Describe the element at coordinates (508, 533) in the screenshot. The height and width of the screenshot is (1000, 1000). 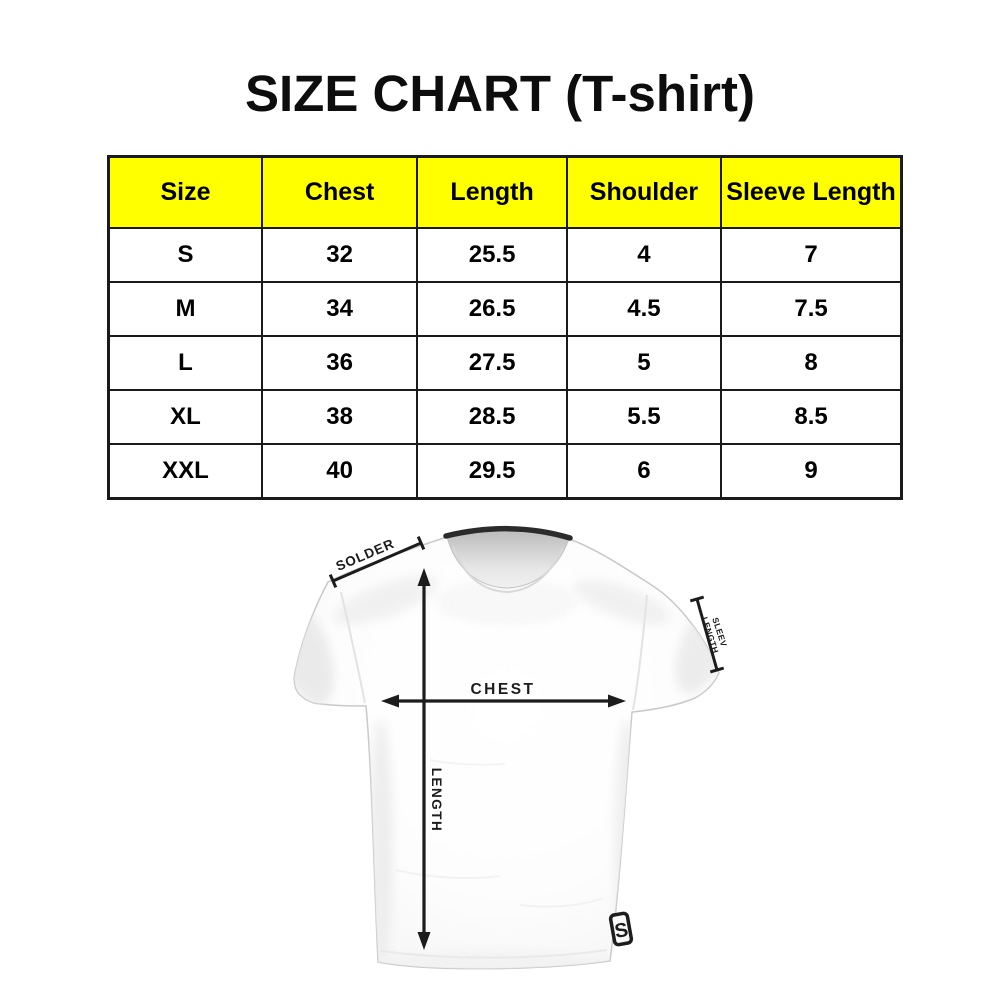
I see `collar-band` at that location.